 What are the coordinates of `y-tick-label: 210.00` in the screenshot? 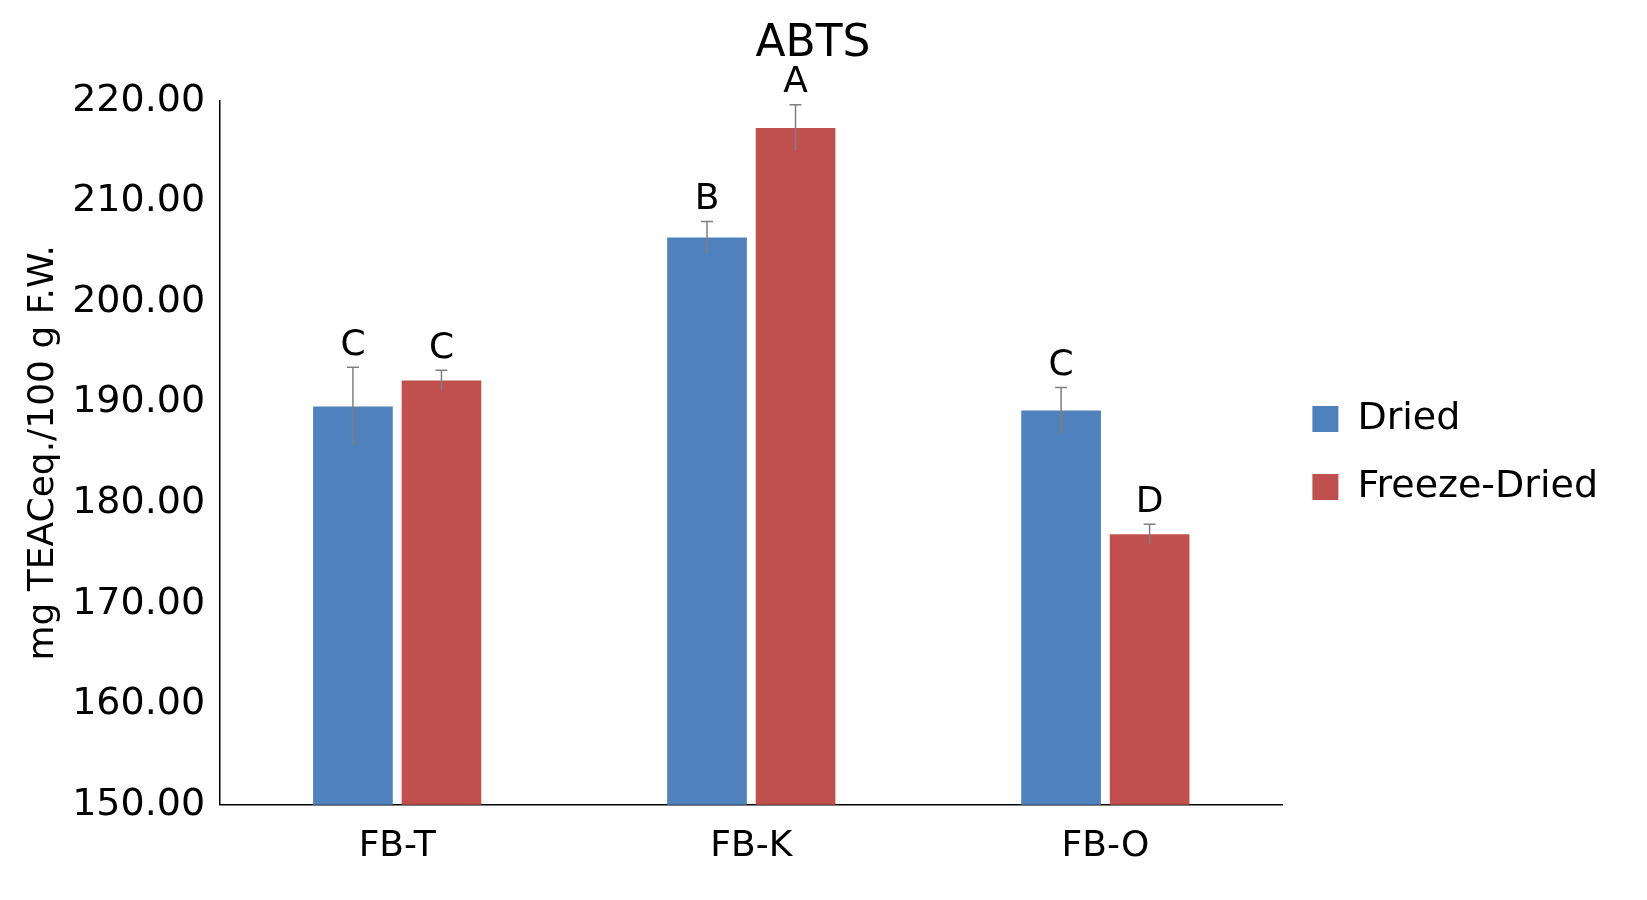 It's located at (139, 198).